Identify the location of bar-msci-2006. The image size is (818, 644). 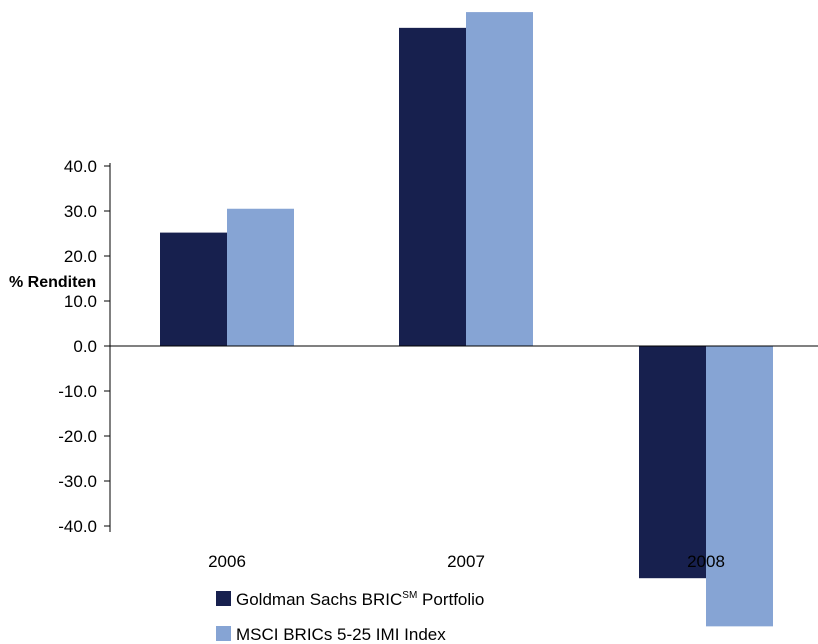
(260, 277).